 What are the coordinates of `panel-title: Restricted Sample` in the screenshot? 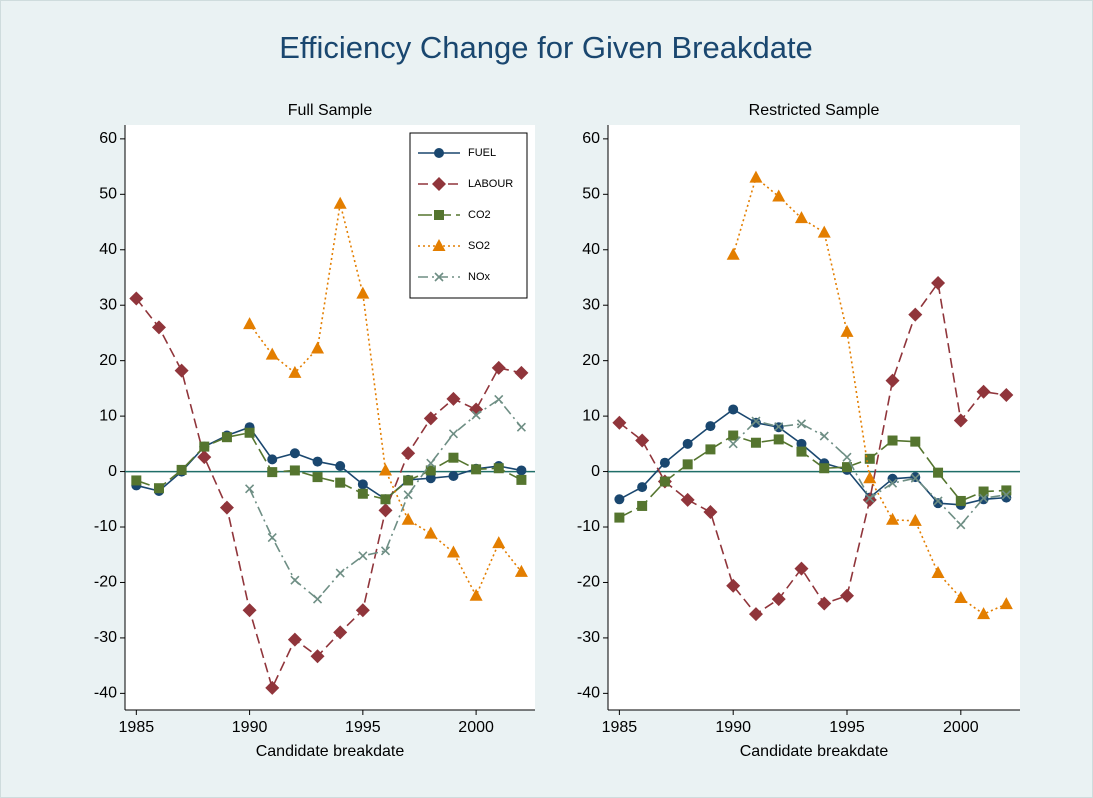 It's located at (814, 110).